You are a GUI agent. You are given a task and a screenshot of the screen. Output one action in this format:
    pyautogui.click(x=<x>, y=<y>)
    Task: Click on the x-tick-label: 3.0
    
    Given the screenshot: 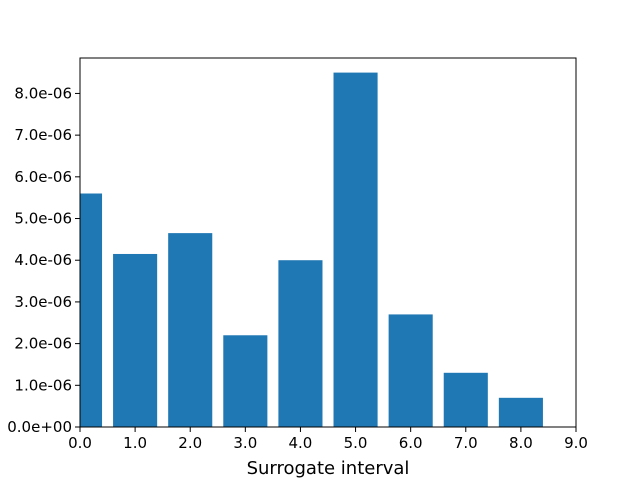 What is the action you would take?
    pyautogui.click(x=245, y=443)
    